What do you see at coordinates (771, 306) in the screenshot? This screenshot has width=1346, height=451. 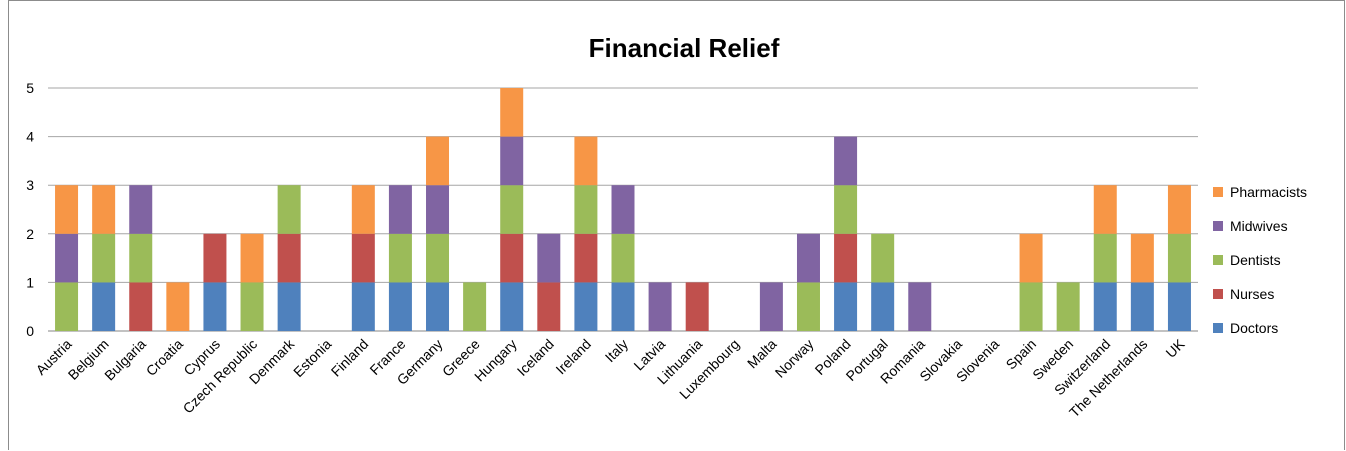 I see `bar-midwives-malta` at bounding box center [771, 306].